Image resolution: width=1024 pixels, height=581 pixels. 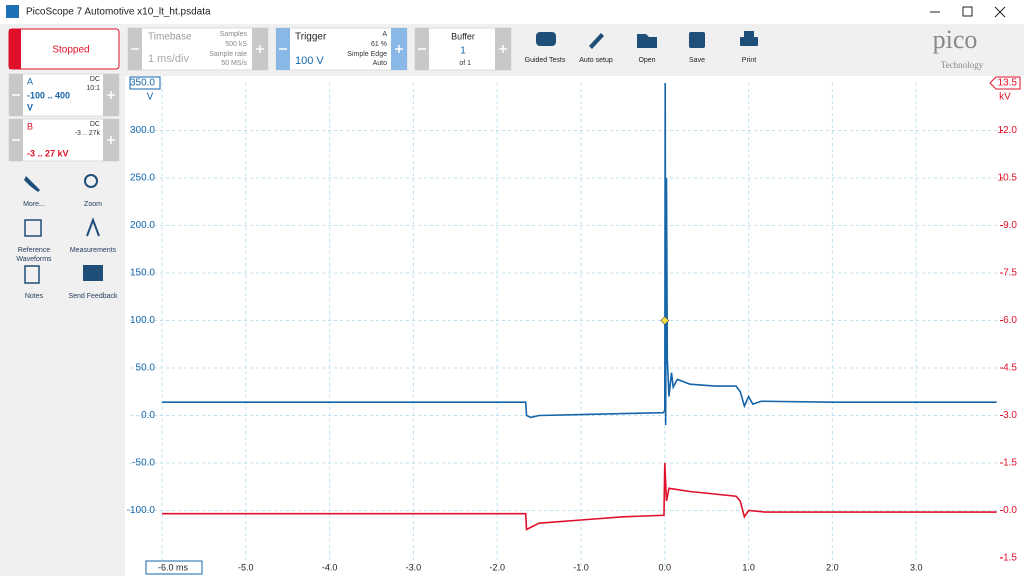 I want to click on tool-label: Notes, so click(x=34, y=296).